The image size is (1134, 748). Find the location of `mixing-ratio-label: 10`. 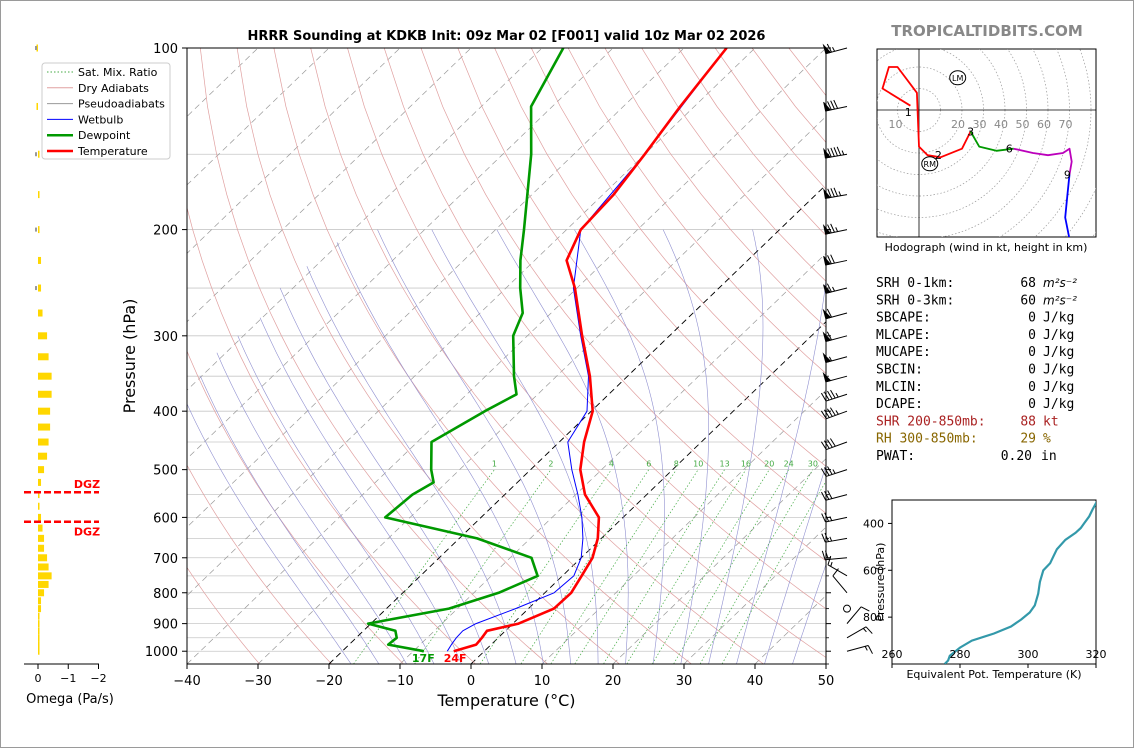

mixing-ratio-label: 10 is located at coordinates (698, 464).